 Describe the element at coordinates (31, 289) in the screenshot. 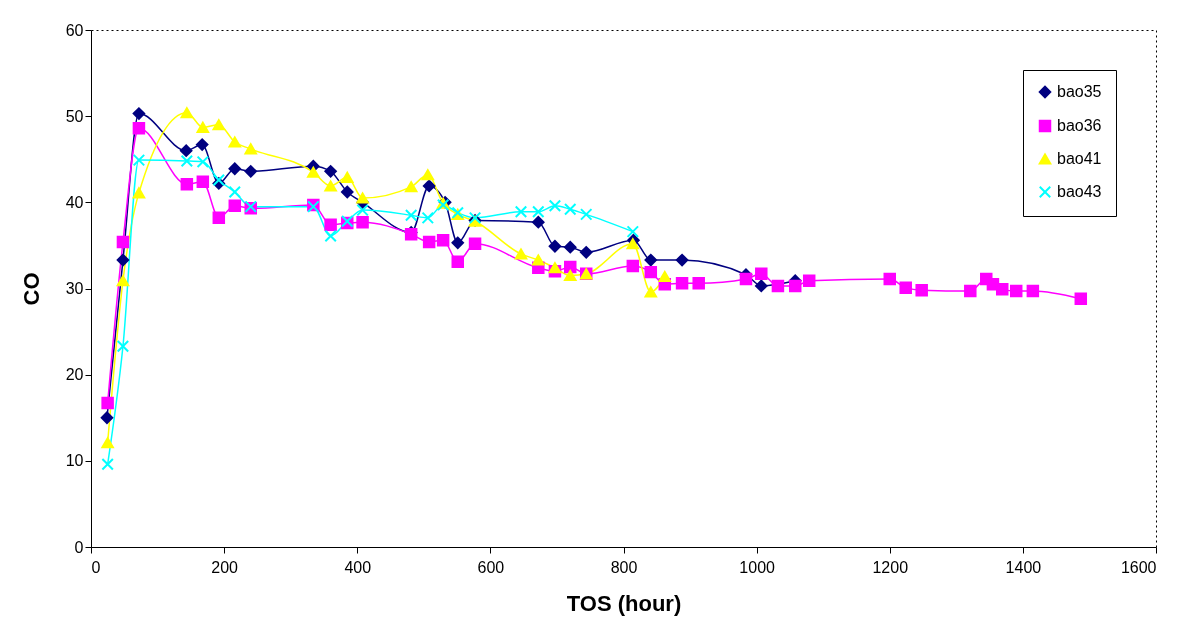

I see `y-axis-title: CO` at that location.